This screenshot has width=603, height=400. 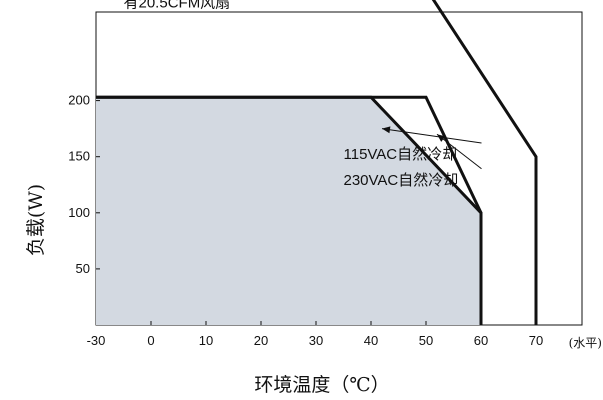 I want to click on y-tick-label: 200, so click(x=79, y=100).